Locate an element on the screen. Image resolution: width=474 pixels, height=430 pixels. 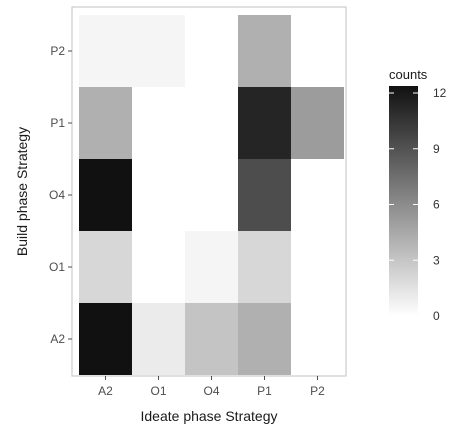
y-tick-label: O1 is located at coordinates (57, 267).